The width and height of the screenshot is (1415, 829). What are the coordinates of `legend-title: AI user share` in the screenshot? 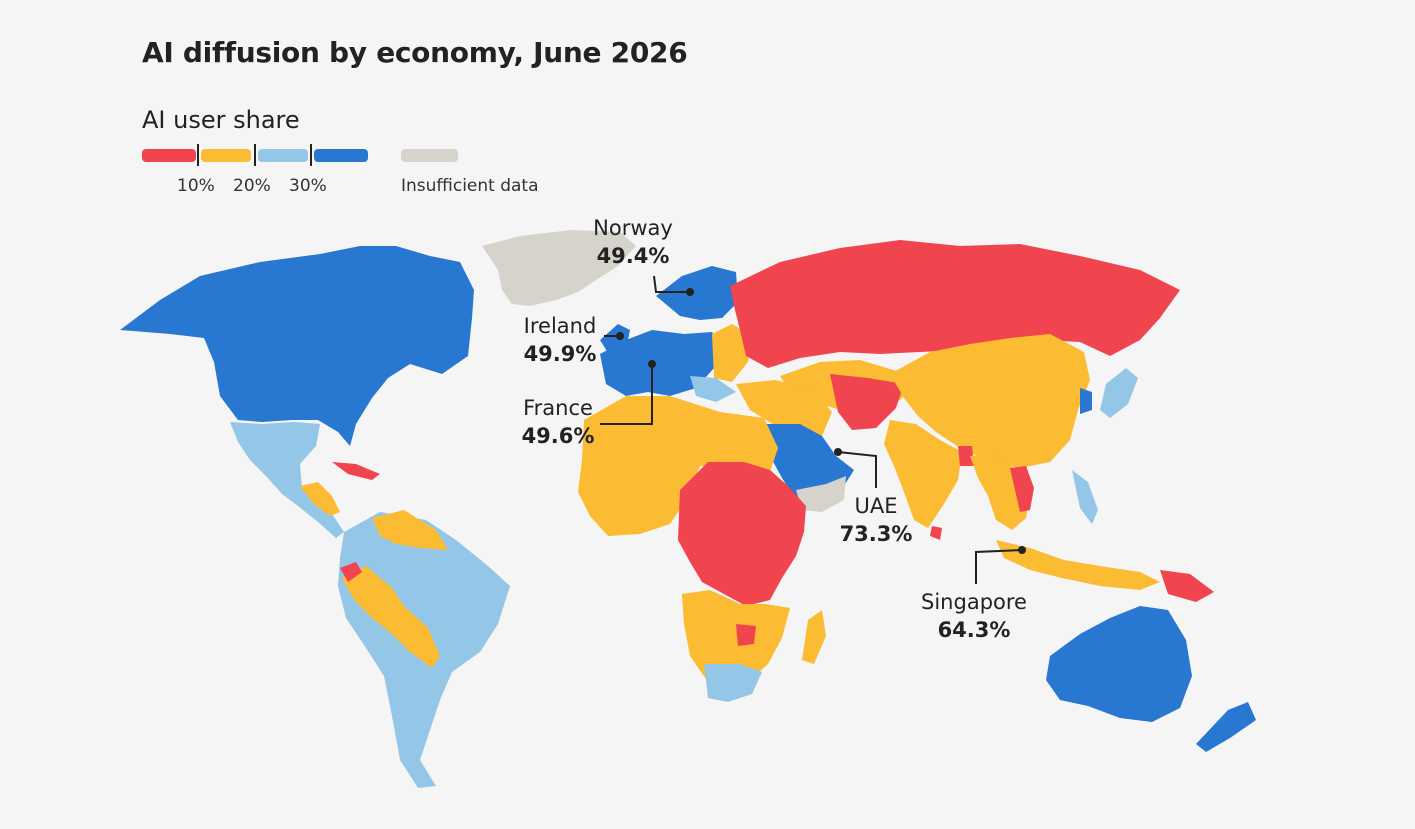 It's located at (221, 120).